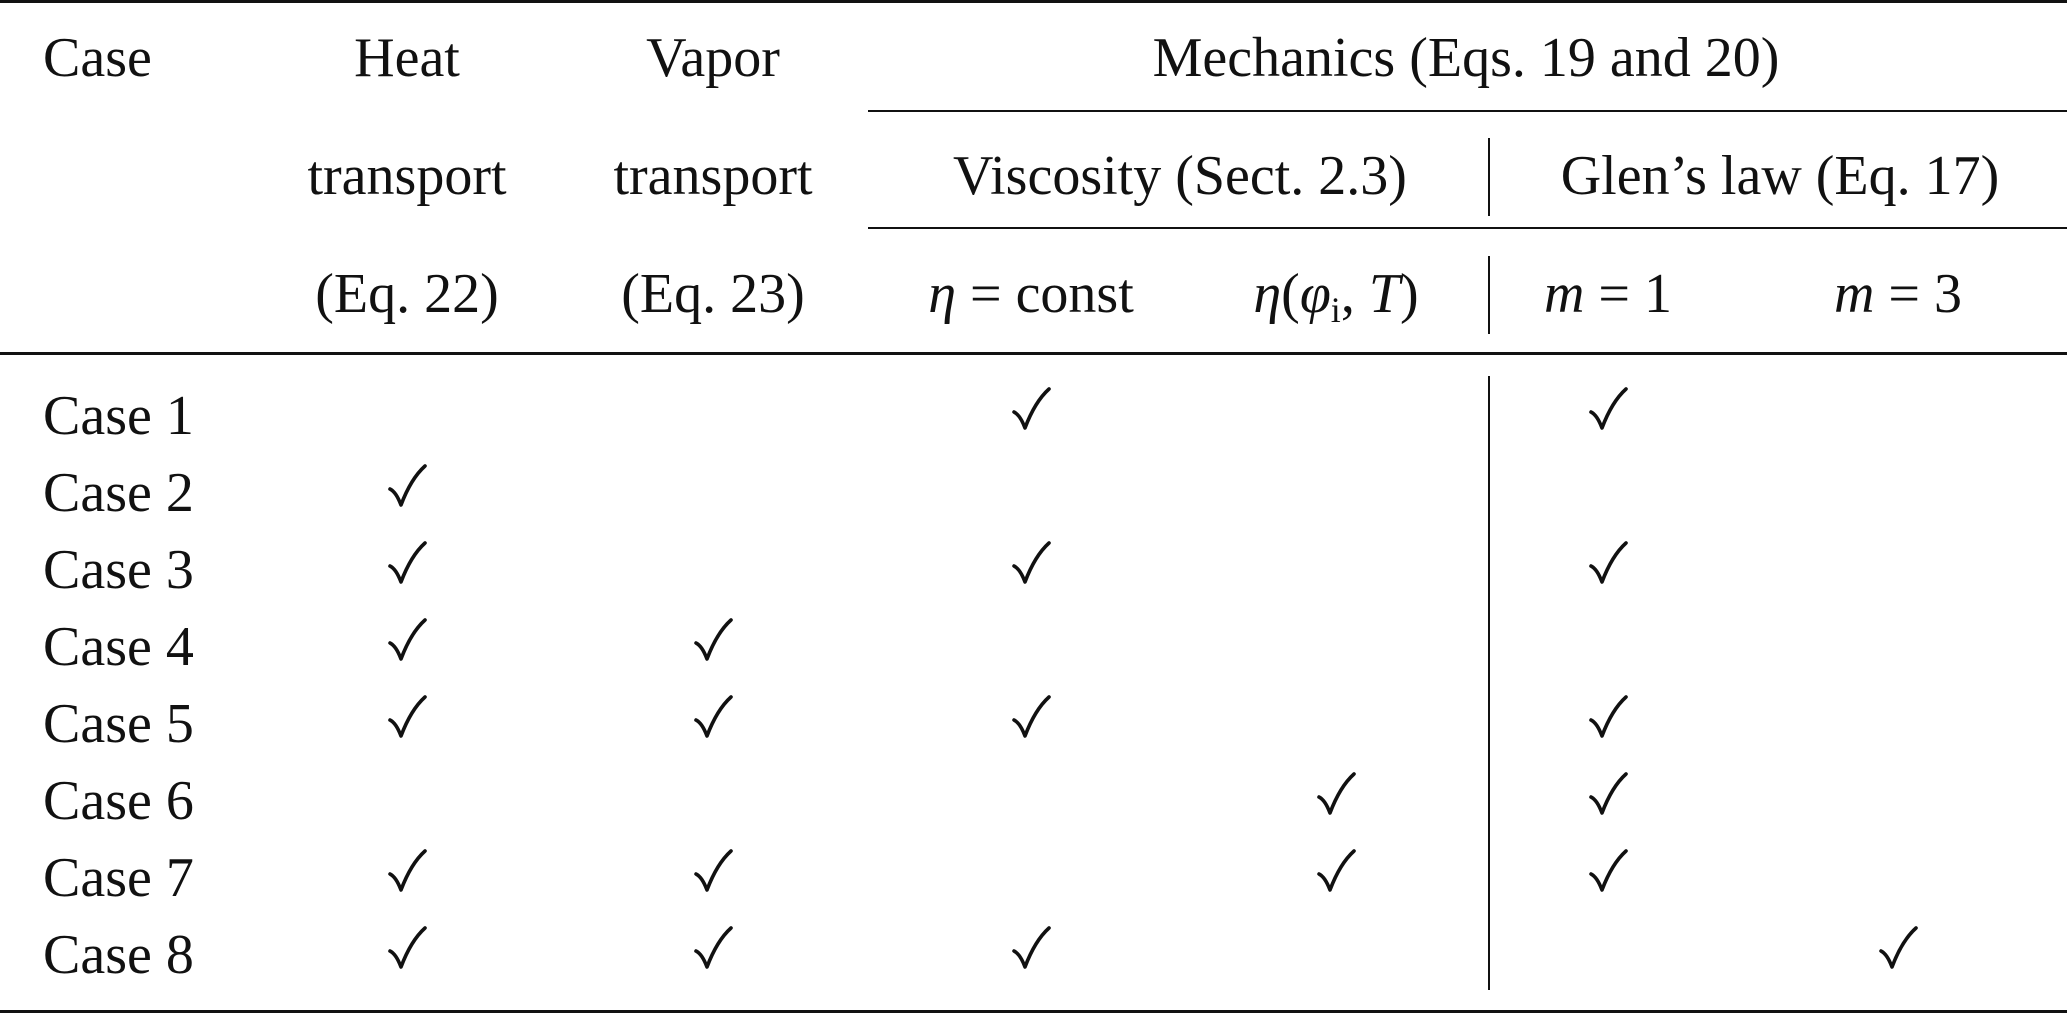 This screenshot has height=1014, width=2067. What do you see at coordinates (1658, 294) in the screenshot?
I see `m-value: 1` at bounding box center [1658, 294].